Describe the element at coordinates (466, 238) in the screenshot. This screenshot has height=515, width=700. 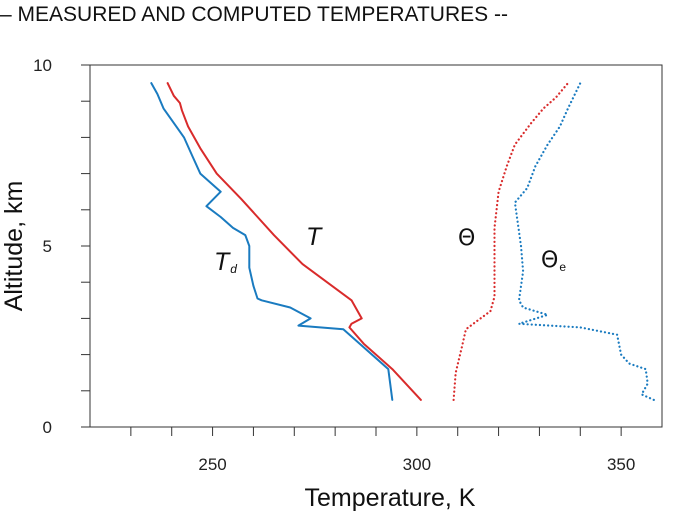
I see `label-theta: Θ` at that location.